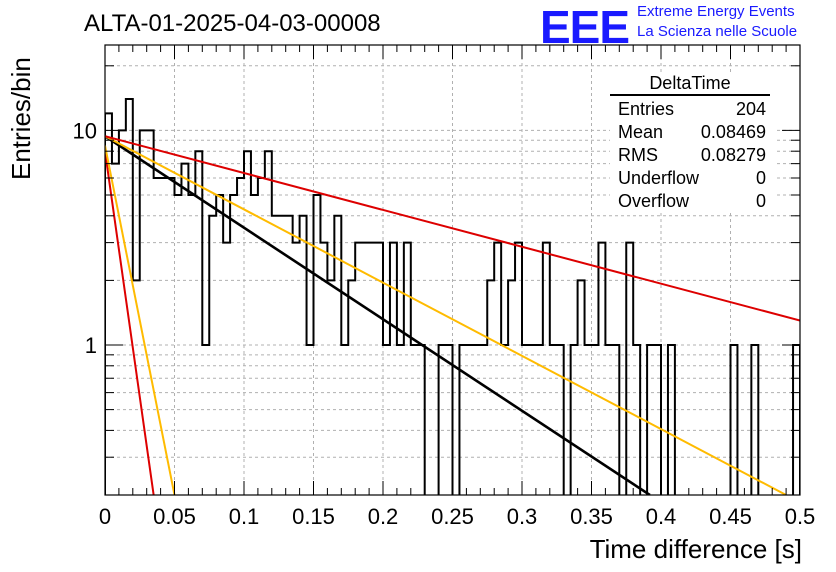 The width and height of the screenshot is (836, 572). Describe the element at coordinates (313, 516) in the screenshot. I see `x-tick-label: 0.15` at that location.